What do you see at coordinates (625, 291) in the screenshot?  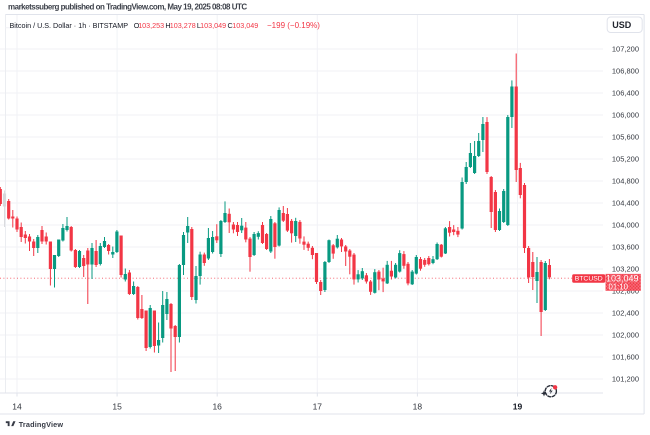 I see `svg-text: 102,800` at bounding box center [625, 291].